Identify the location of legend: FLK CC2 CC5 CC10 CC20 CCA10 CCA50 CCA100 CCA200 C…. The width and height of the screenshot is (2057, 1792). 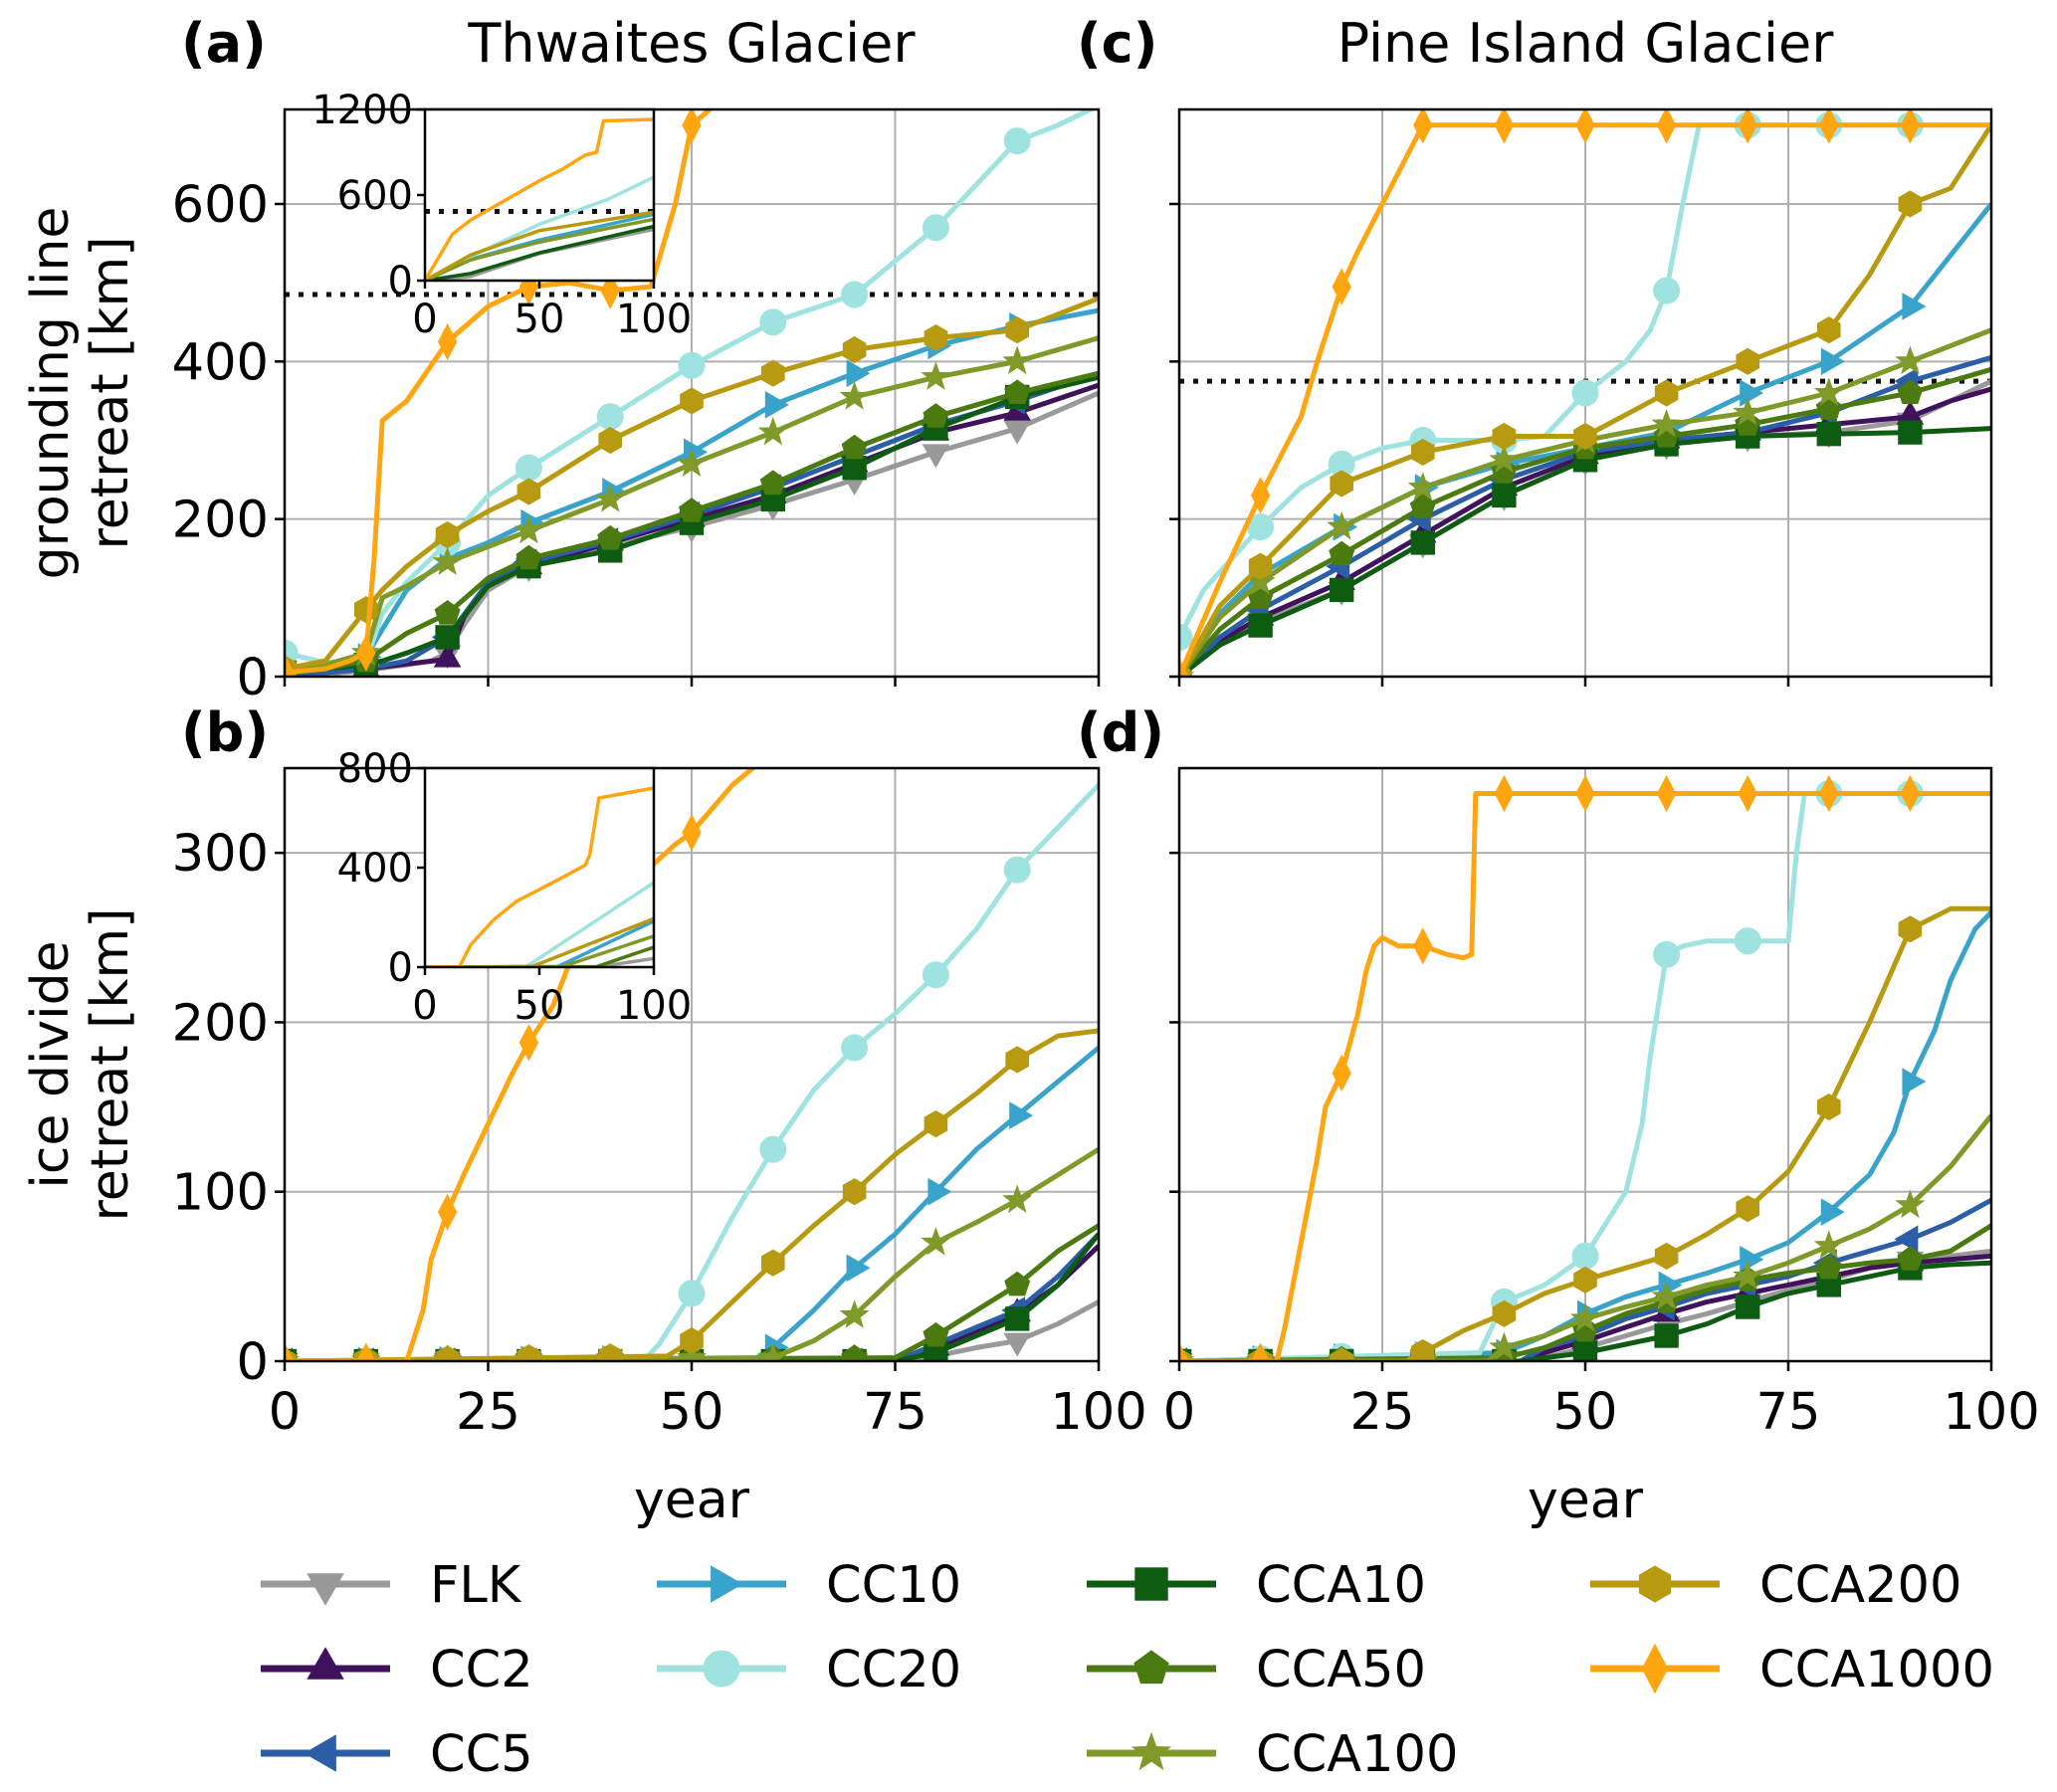
(1127, 1670).